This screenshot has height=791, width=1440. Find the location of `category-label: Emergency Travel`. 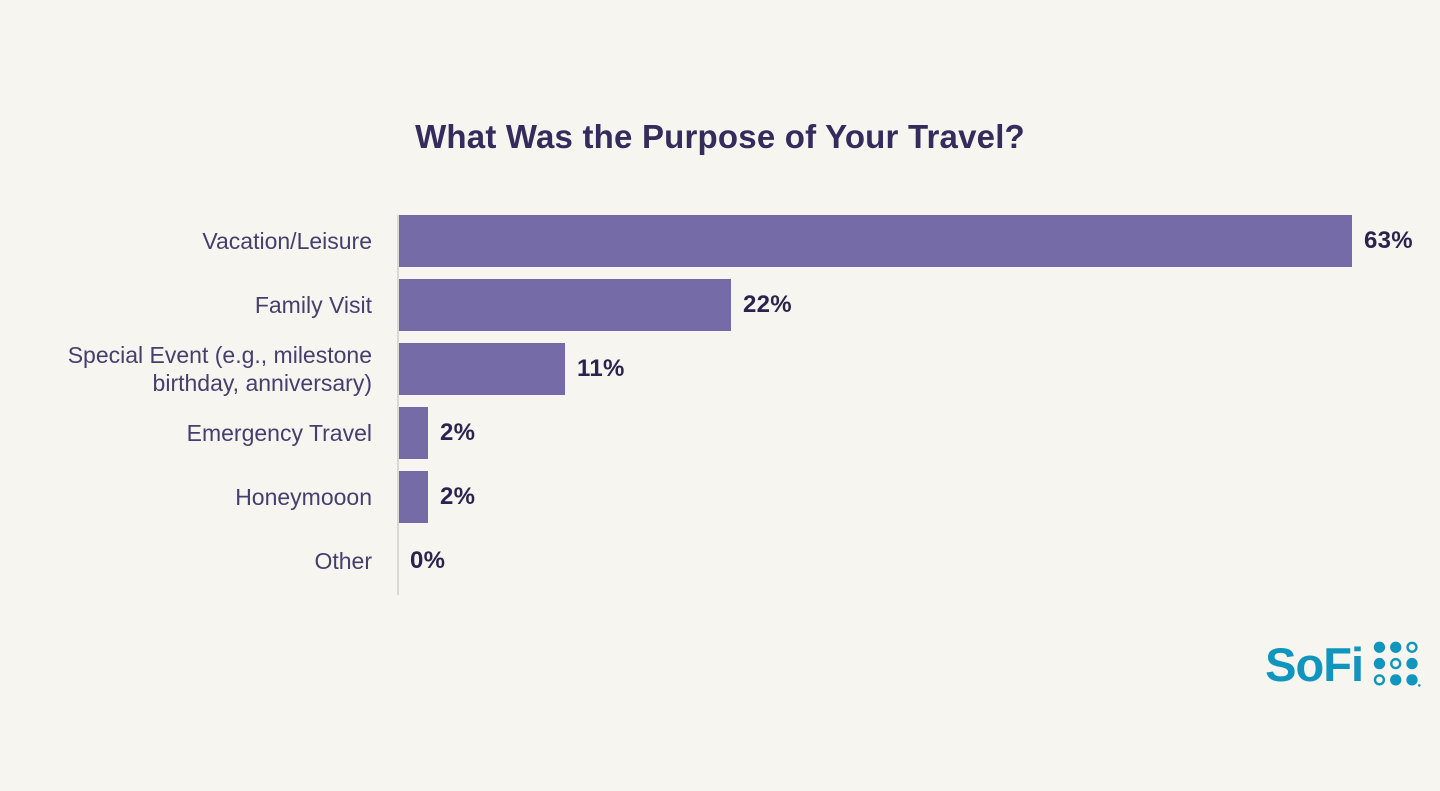

category-label: Emergency Travel is located at coordinates (279, 432).